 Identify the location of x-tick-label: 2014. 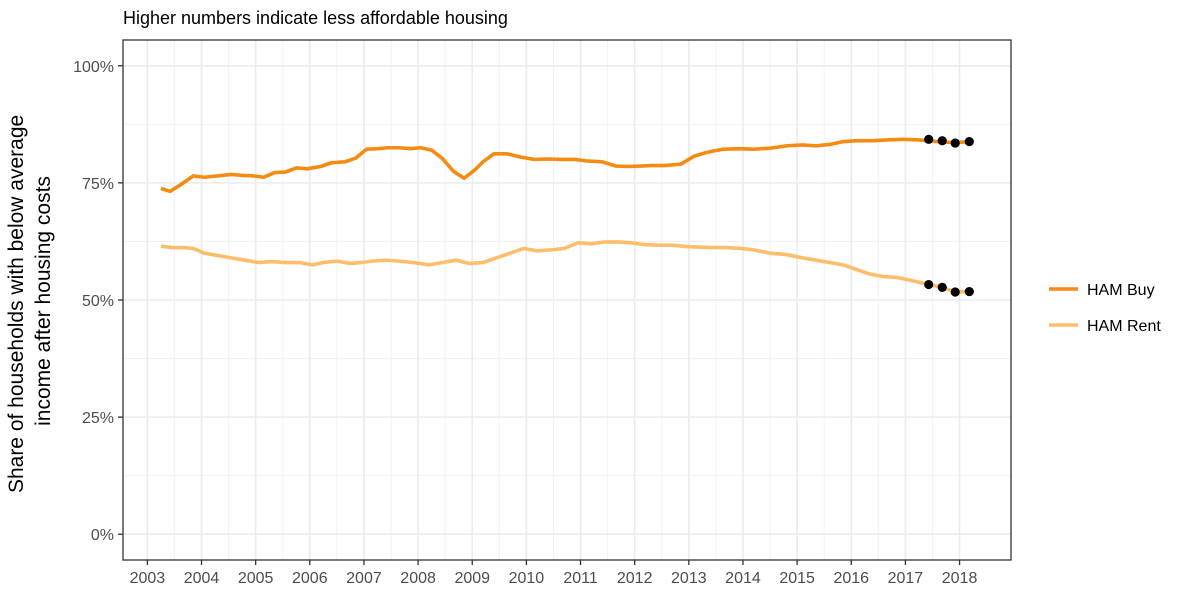
(743, 578).